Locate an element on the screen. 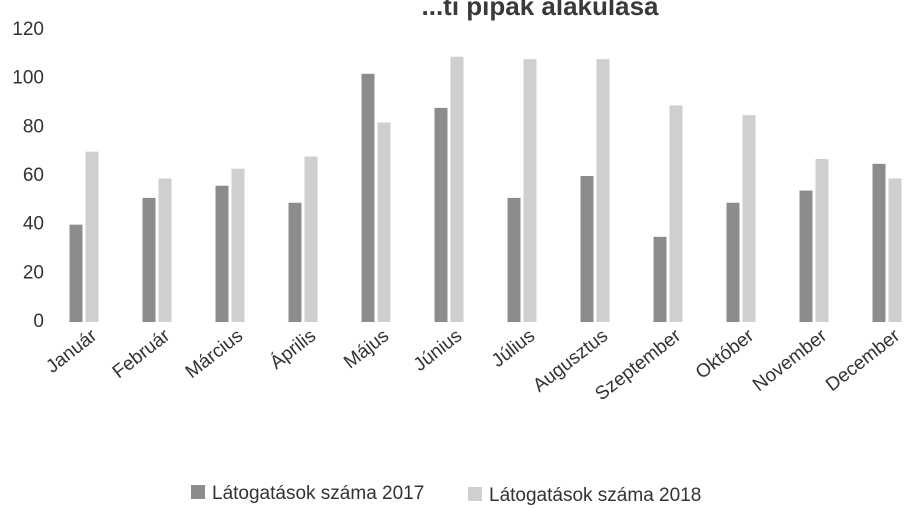 The height and width of the screenshot is (508, 906). y-axis-ticks: 0 20 40 60 80 100 120 is located at coordinates (28, 175).